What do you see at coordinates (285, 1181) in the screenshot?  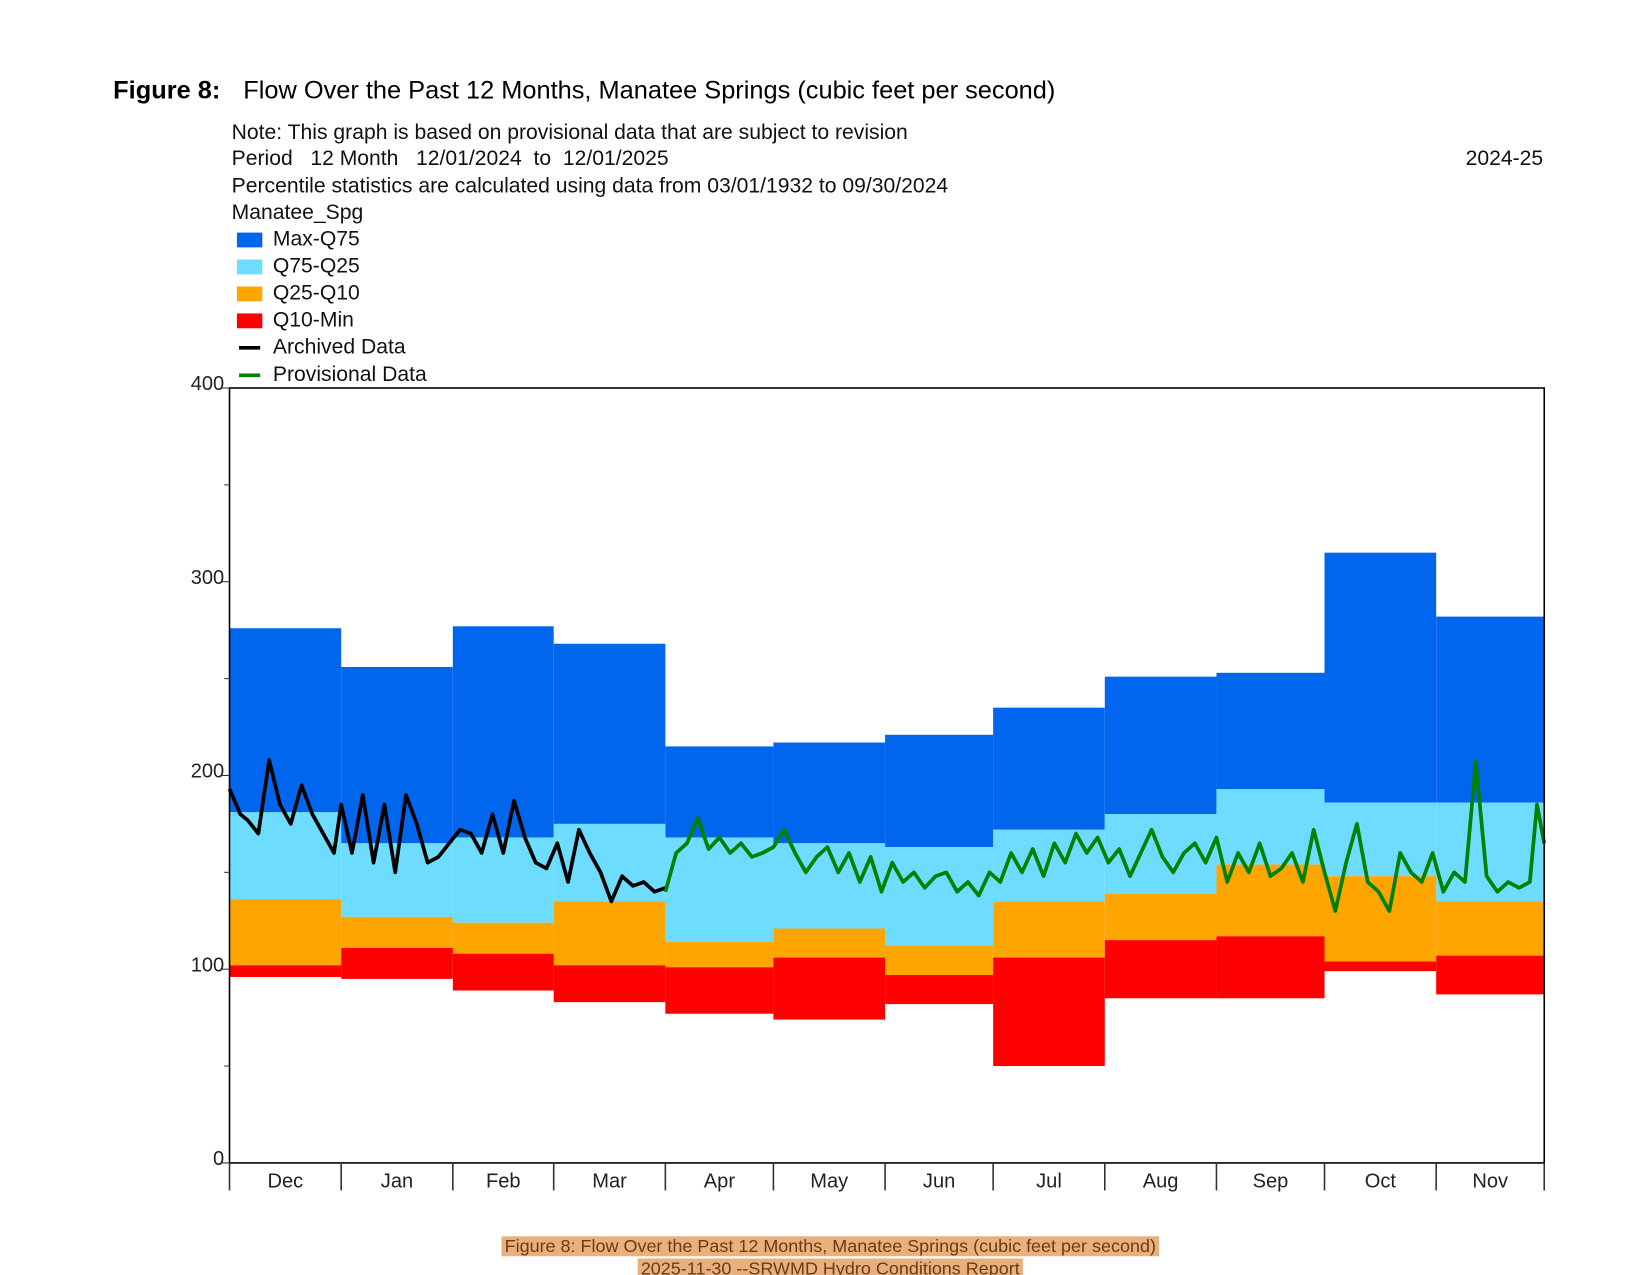 I see `x-tick-label: Dec` at bounding box center [285, 1181].